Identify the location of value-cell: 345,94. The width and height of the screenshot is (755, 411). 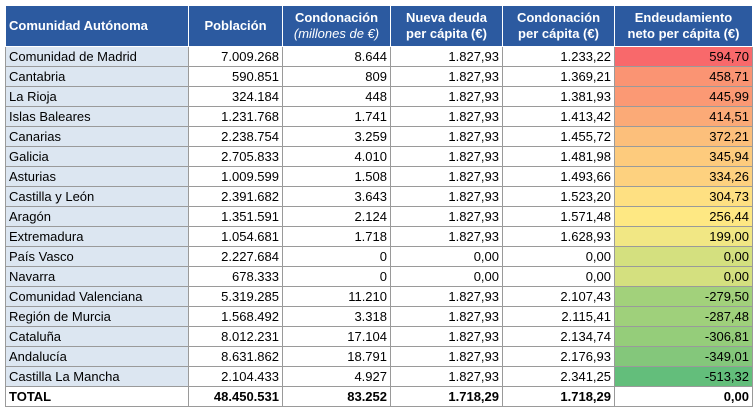
(683, 156).